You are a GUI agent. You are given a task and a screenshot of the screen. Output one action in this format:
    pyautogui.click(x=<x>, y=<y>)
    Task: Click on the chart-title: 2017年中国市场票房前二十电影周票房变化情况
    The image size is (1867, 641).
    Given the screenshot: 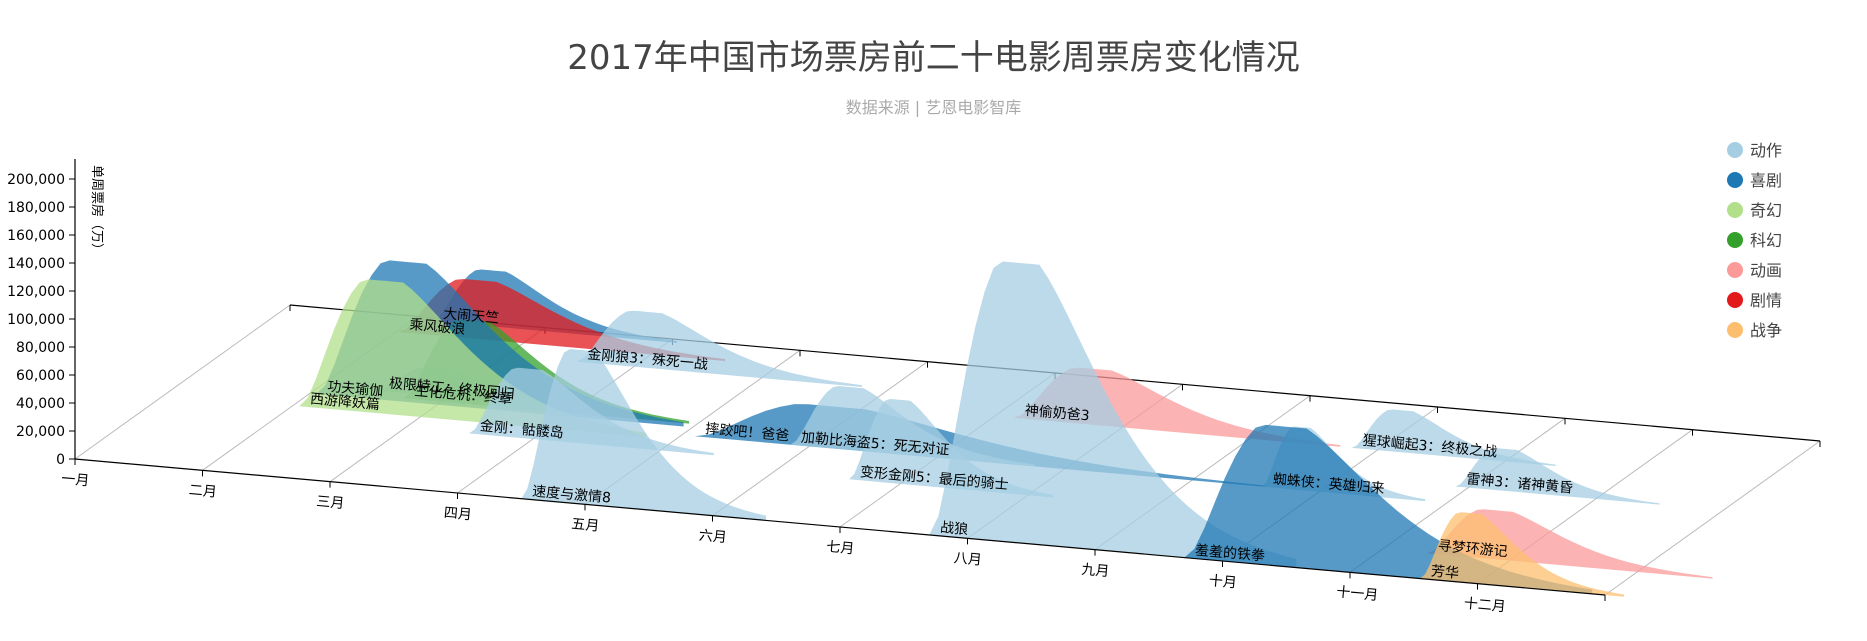 What is the action you would take?
    pyautogui.click(x=933, y=58)
    